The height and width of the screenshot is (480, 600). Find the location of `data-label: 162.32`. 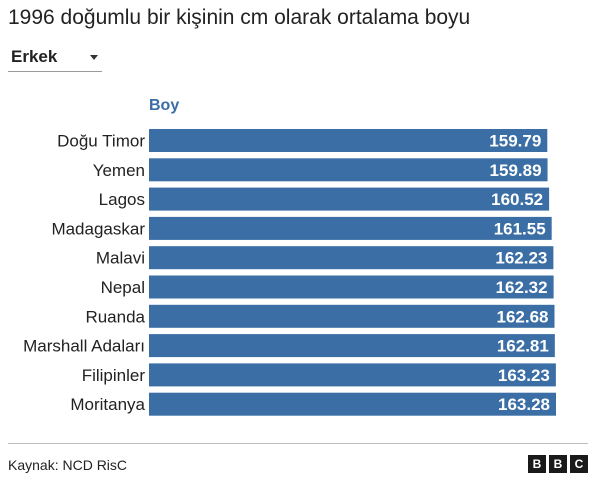

data-label: 162.32 is located at coordinates (522, 287).